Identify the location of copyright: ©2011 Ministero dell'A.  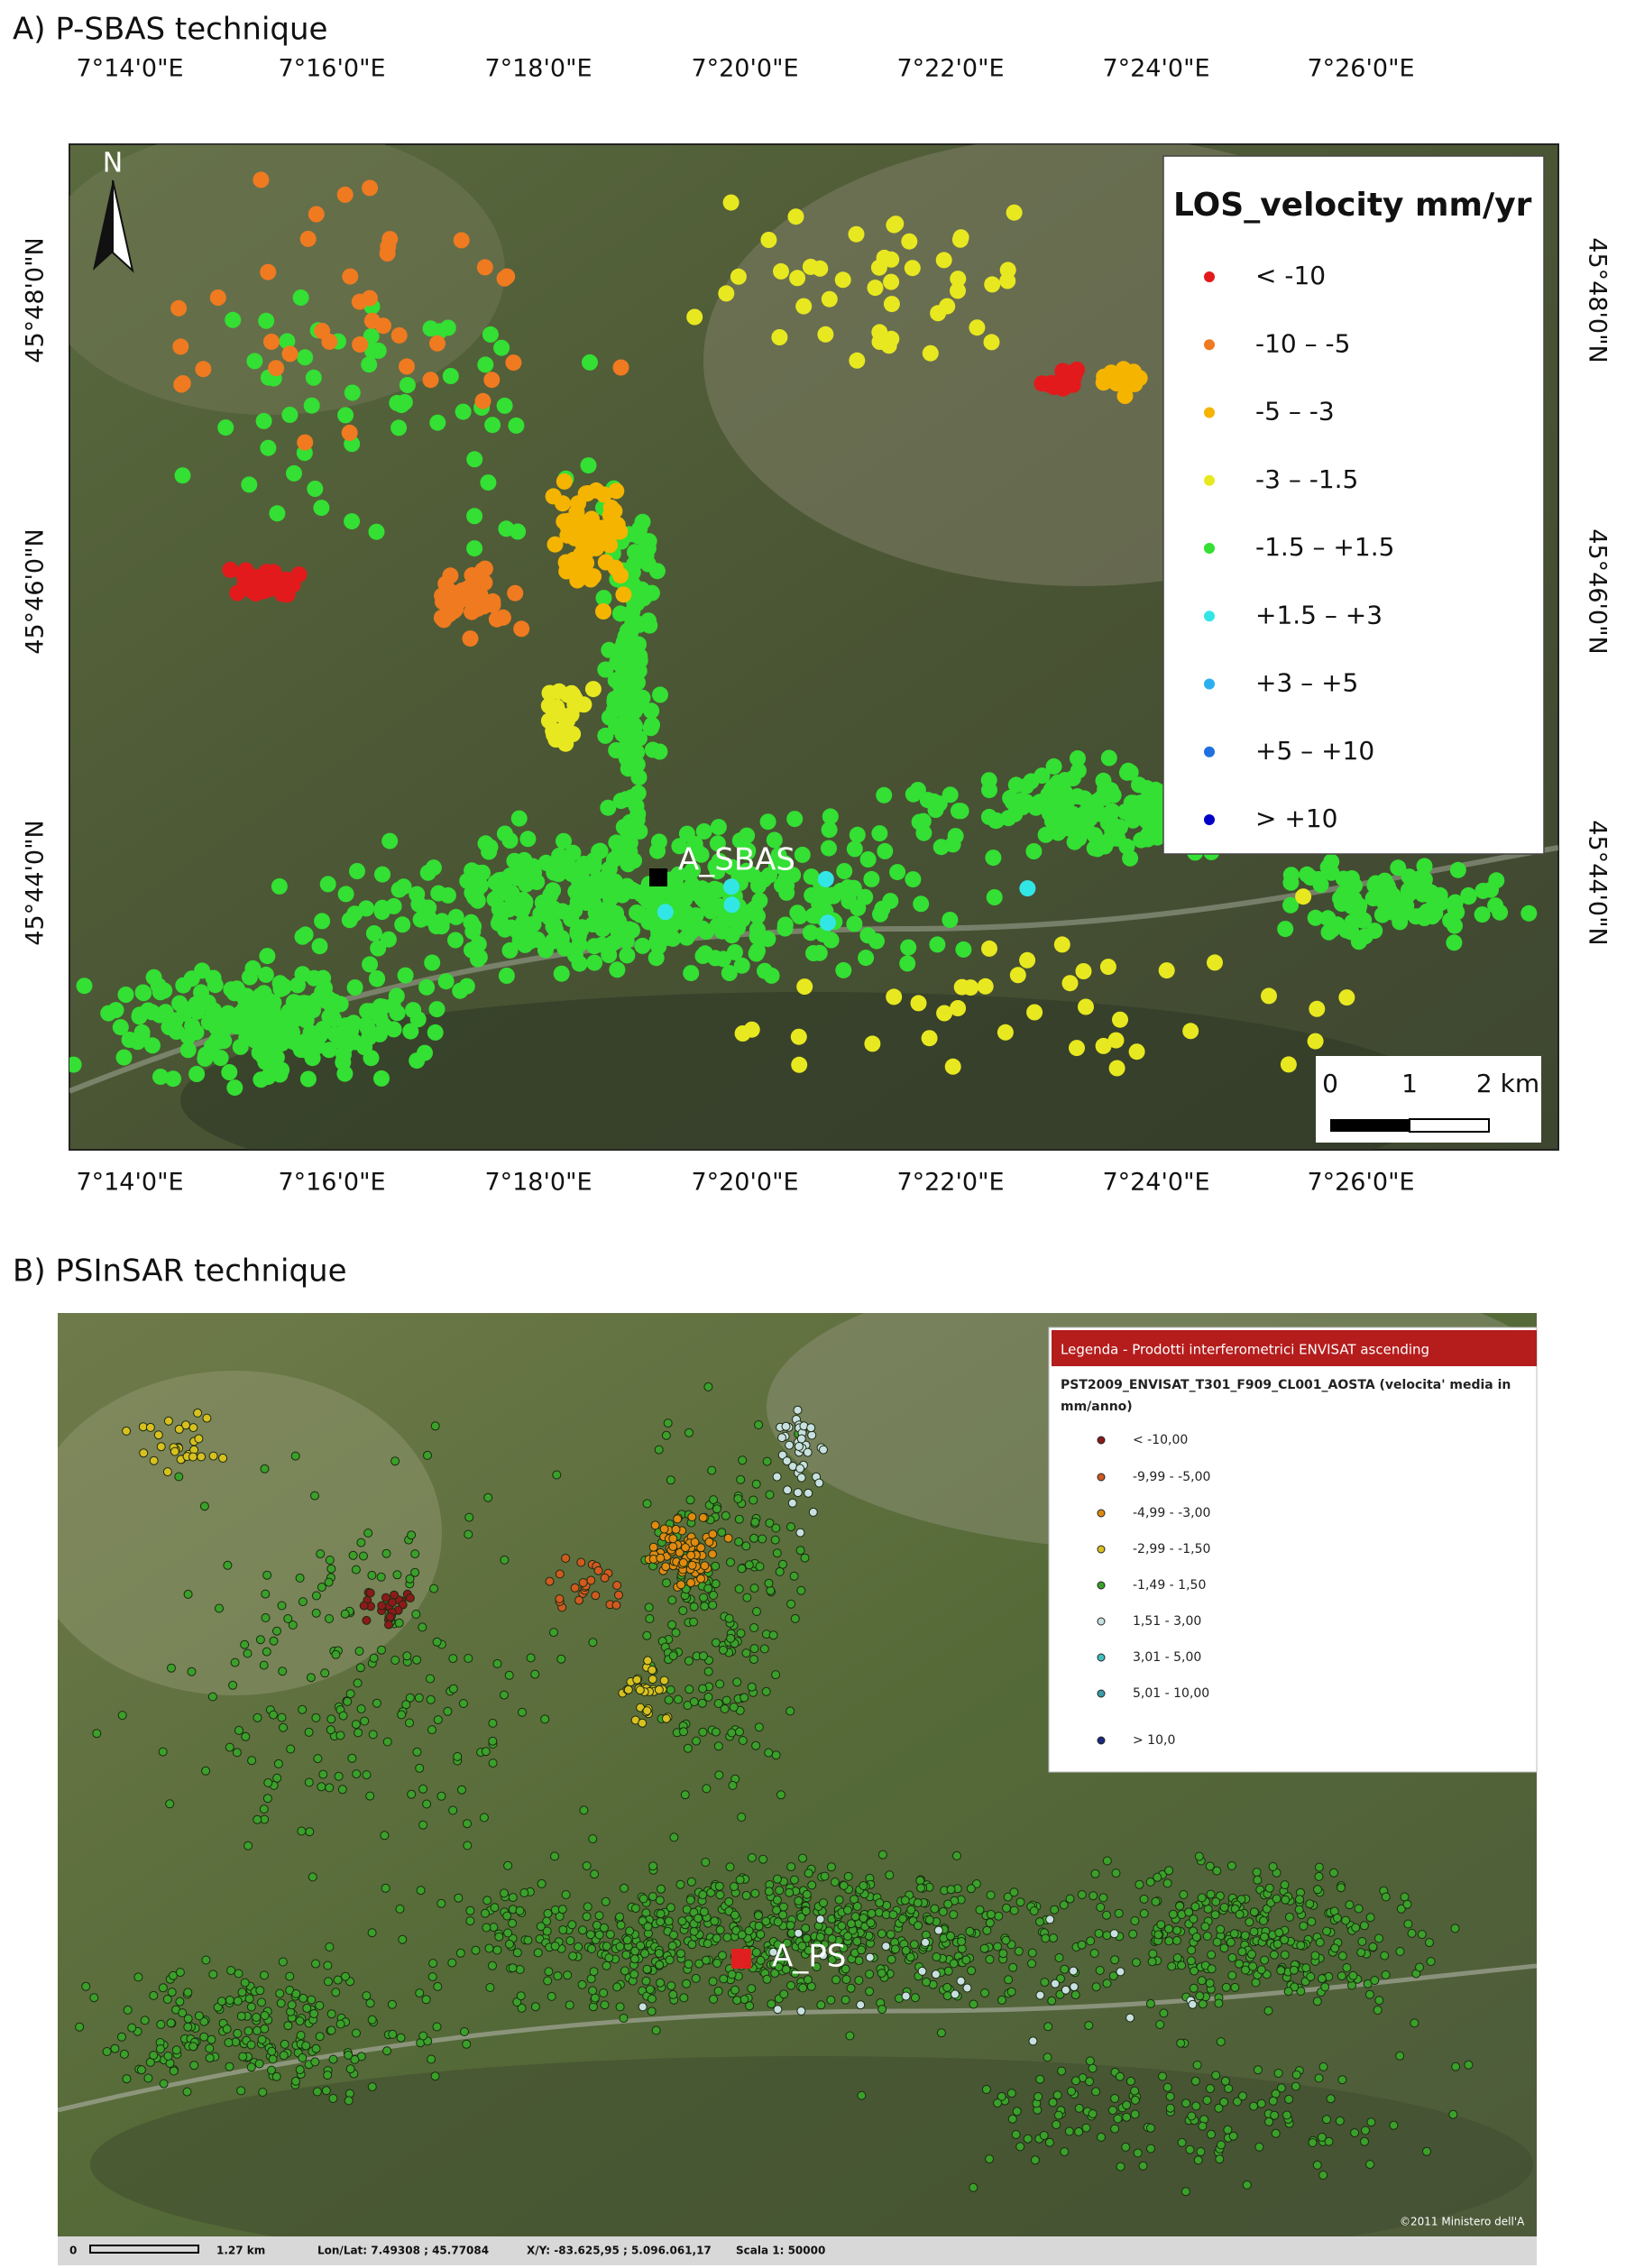
(1462, 2222).